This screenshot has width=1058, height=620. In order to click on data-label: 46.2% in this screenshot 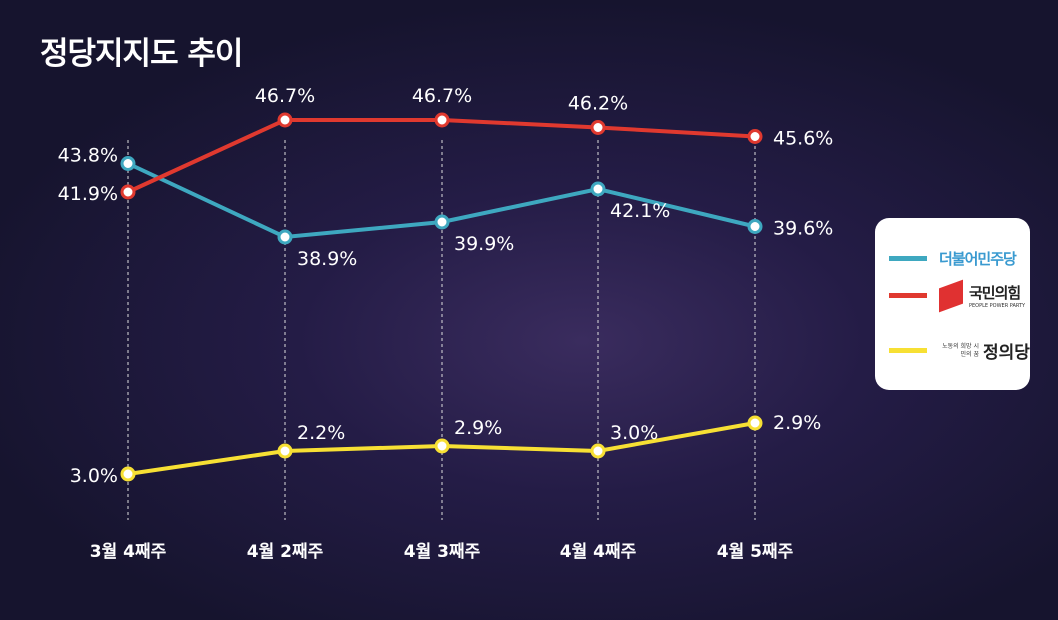, I will do `click(598, 104)`.